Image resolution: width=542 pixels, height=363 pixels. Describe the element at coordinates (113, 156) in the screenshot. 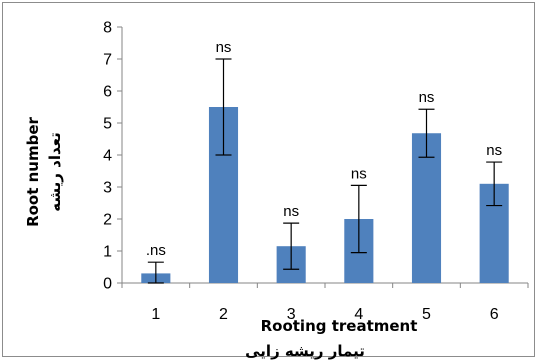

I see `y-axis: 0 1 2 3 4 5 6 7 8` at that location.